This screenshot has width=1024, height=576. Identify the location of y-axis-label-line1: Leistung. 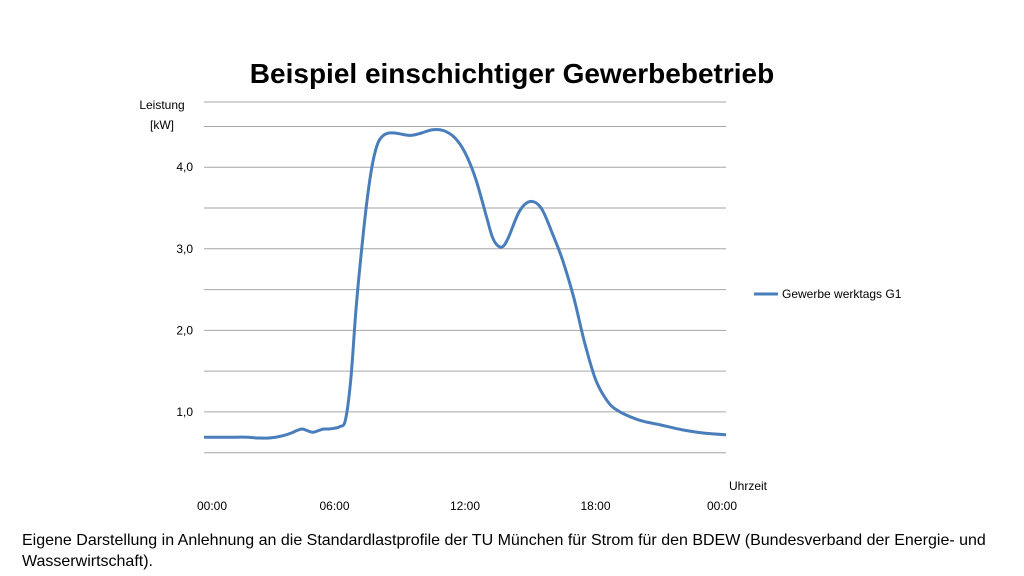
(161, 105).